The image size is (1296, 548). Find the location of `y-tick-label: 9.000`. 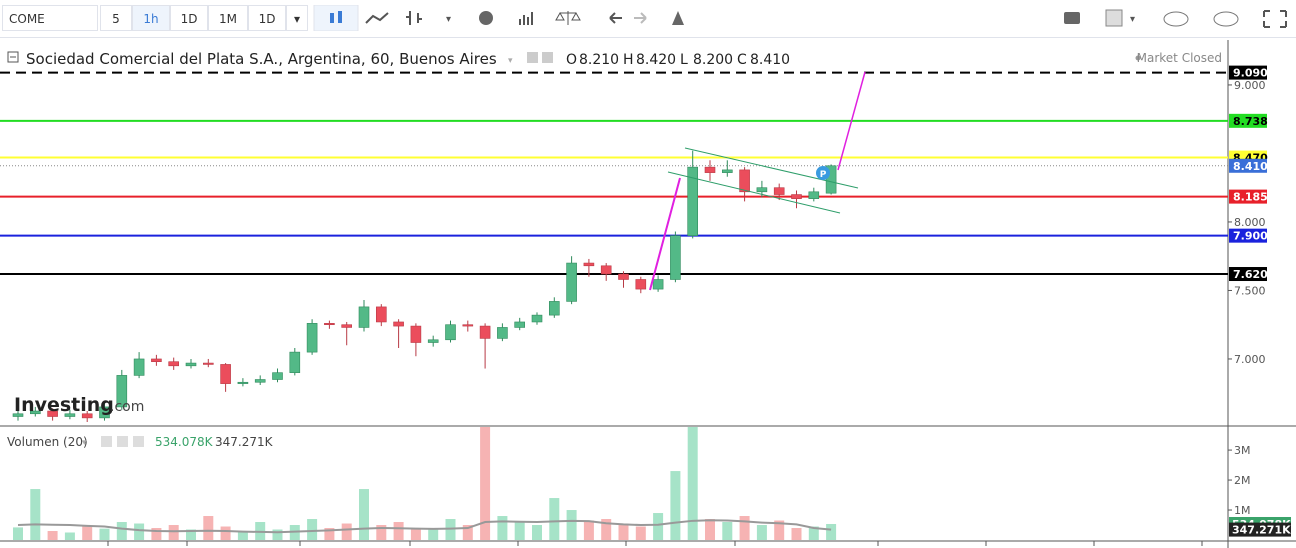

y-tick-label: 9.000 is located at coordinates (1250, 85).